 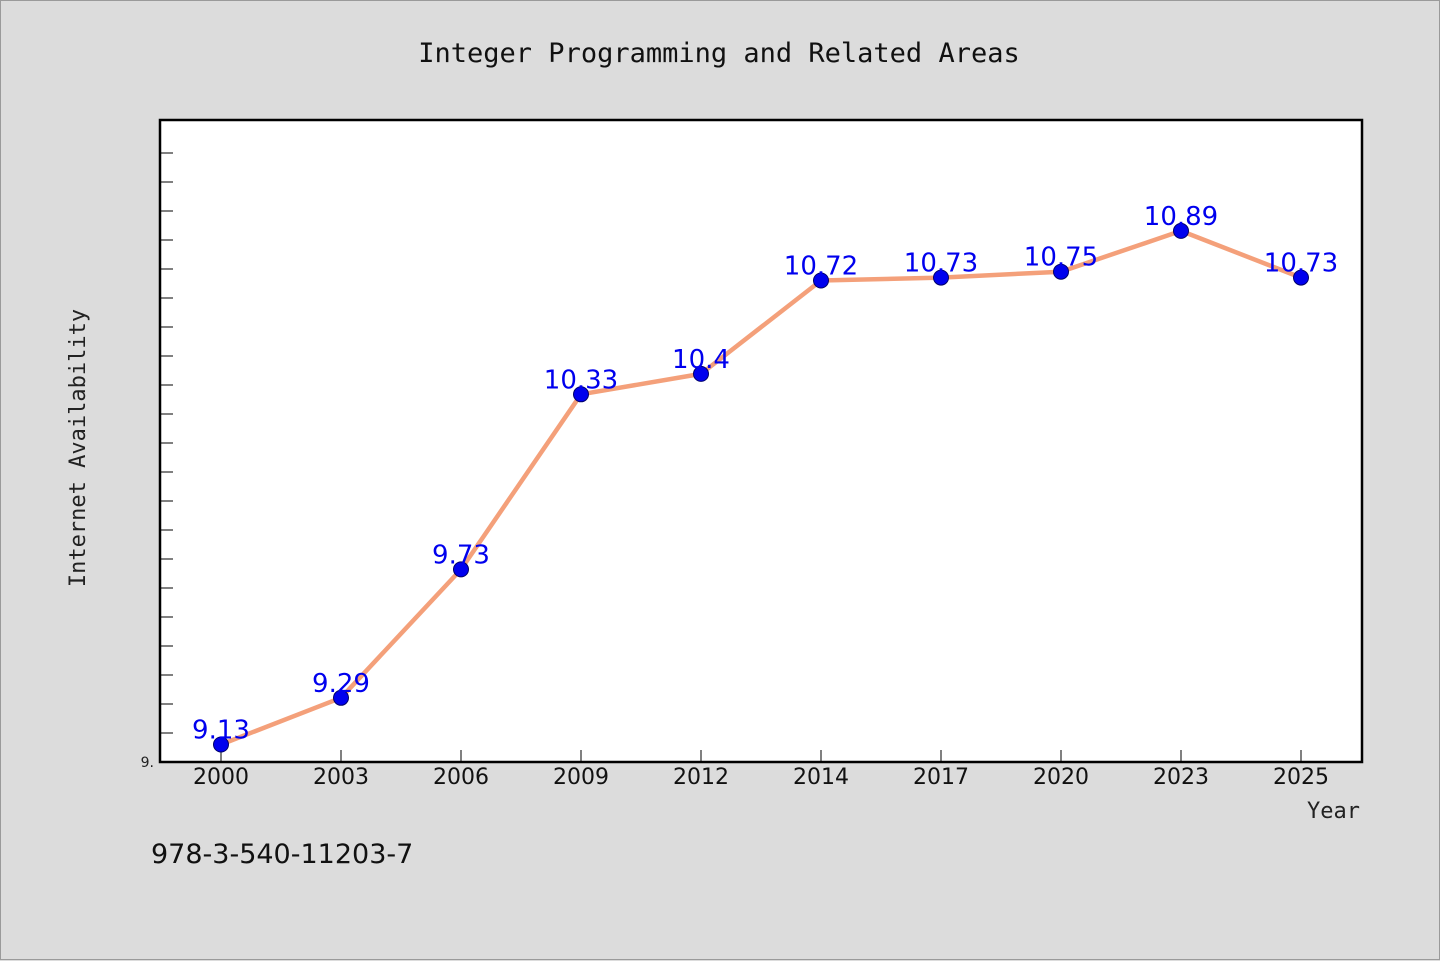 What do you see at coordinates (221, 731) in the screenshot?
I see `data-label: 9.13` at bounding box center [221, 731].